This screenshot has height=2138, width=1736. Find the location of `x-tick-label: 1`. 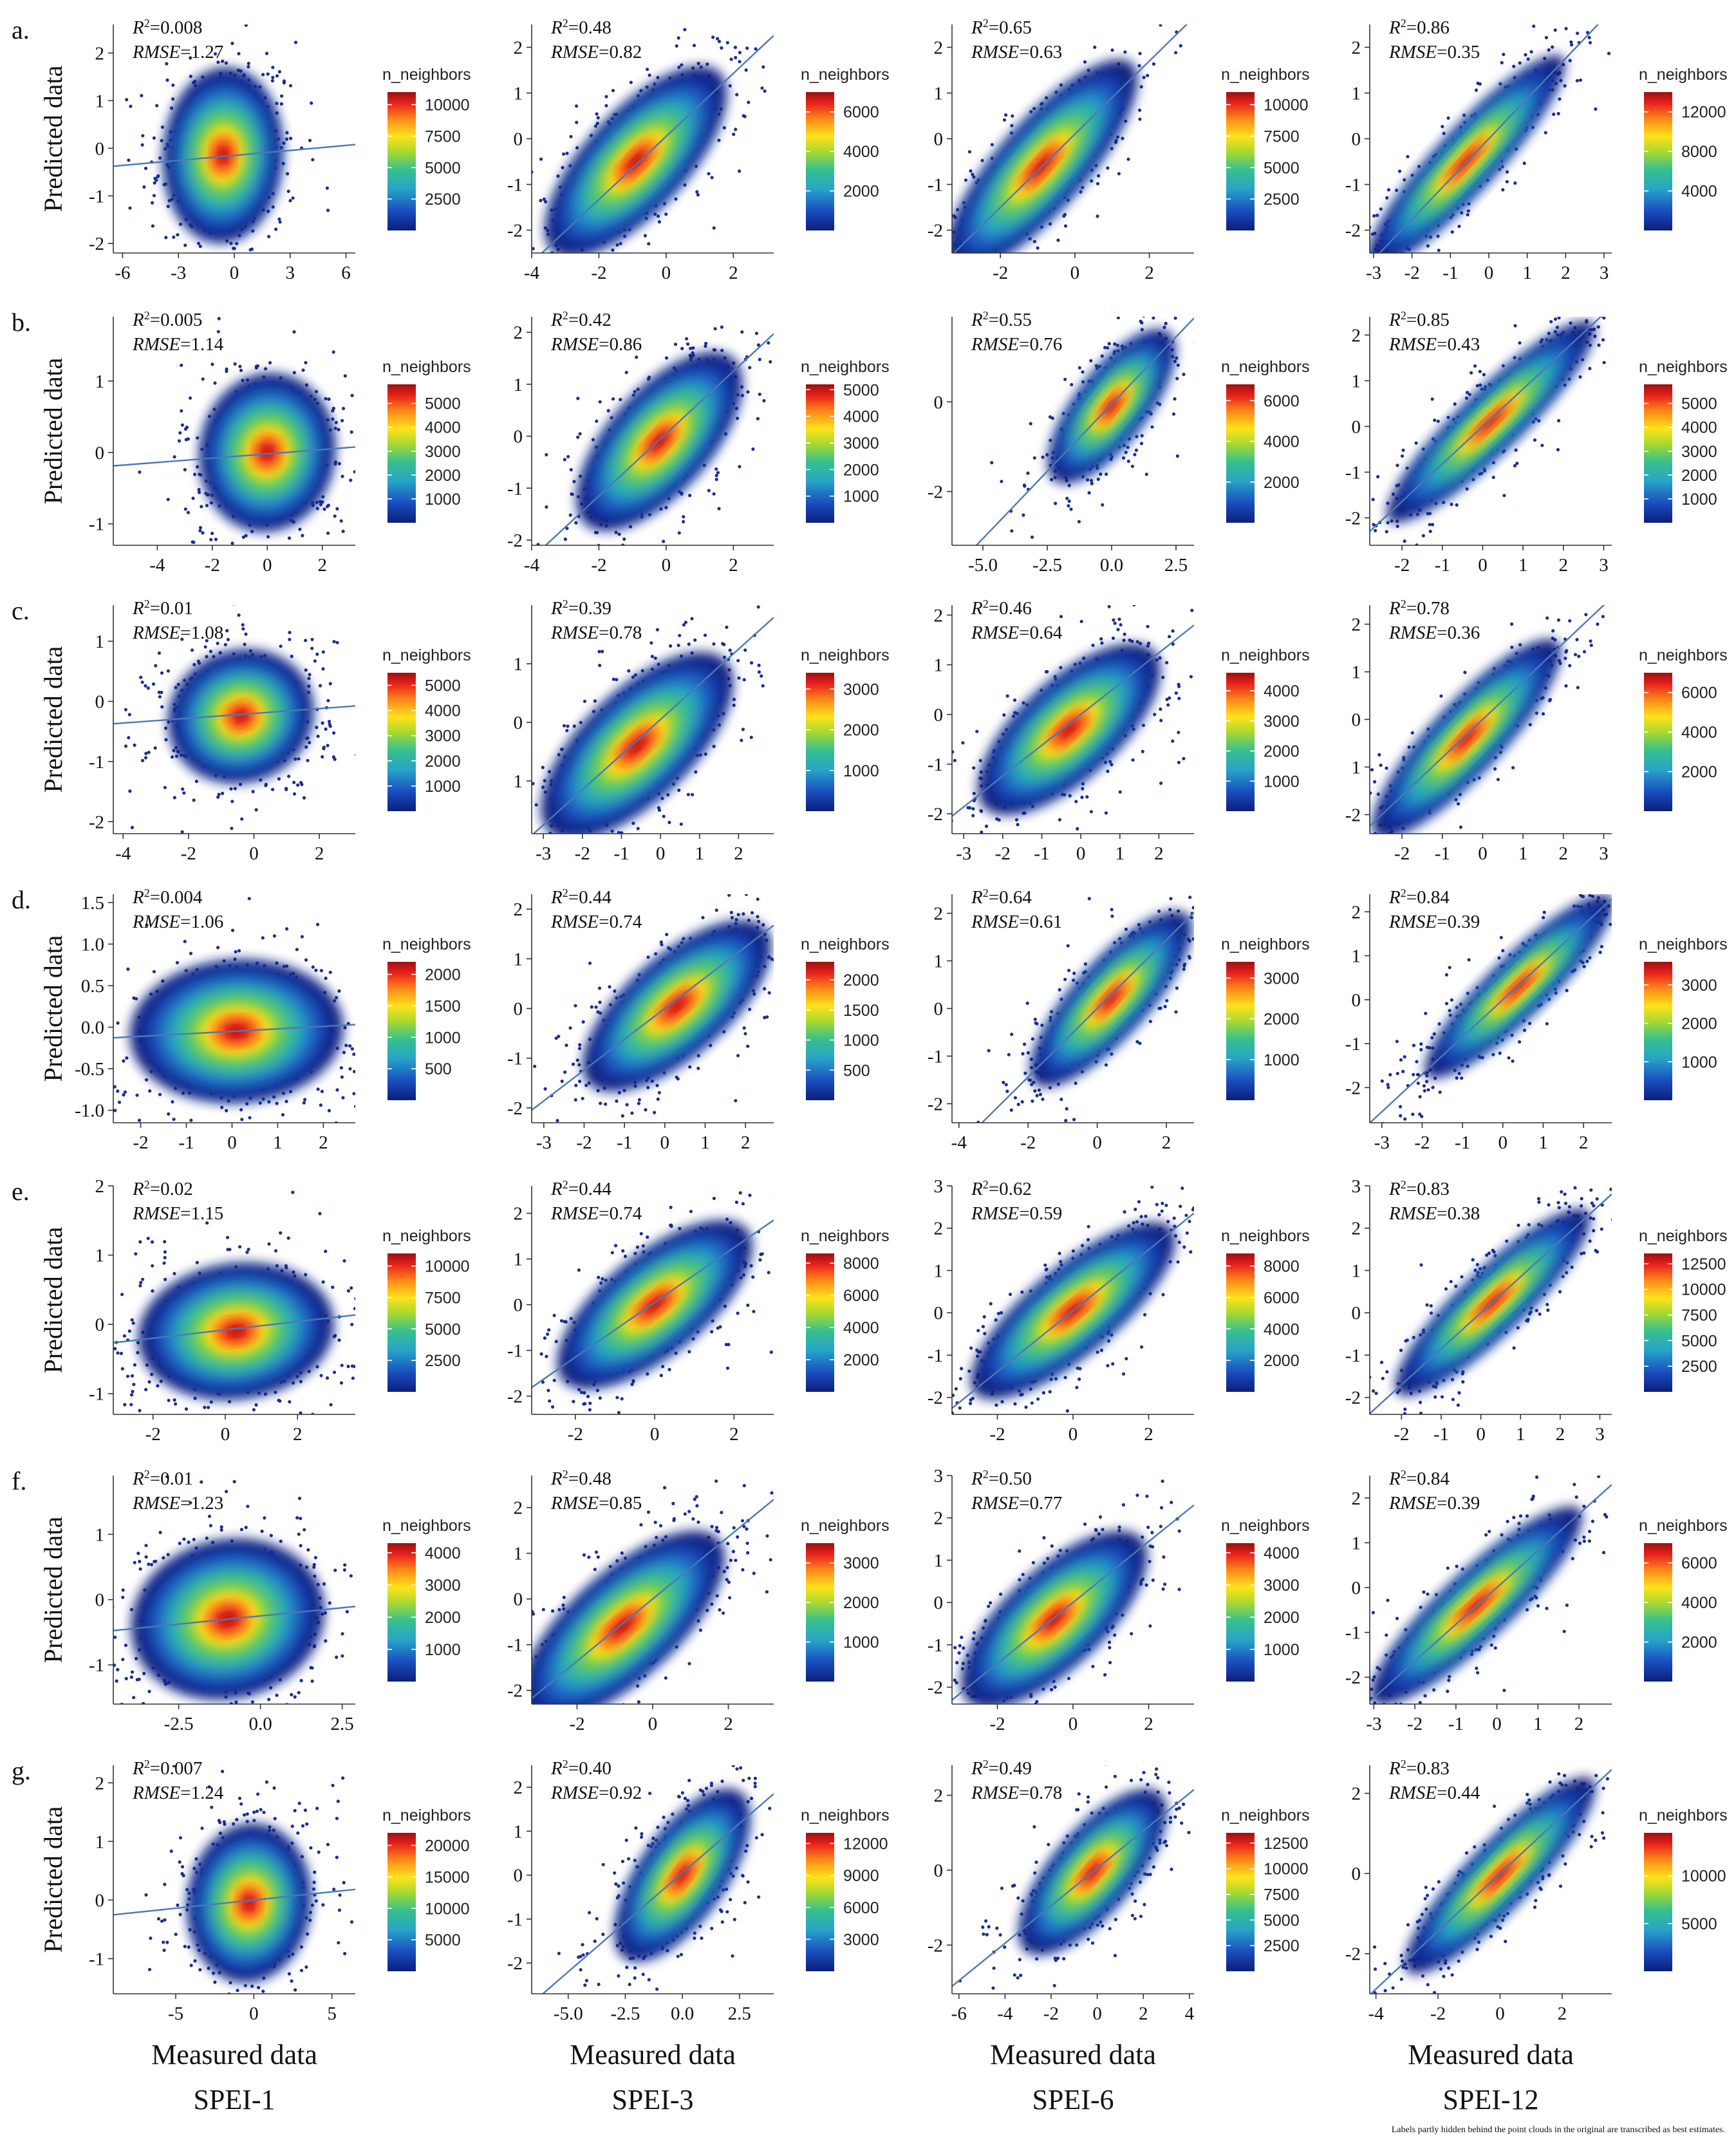

x-tick-label: 1 is located at coordinates (700, 854).